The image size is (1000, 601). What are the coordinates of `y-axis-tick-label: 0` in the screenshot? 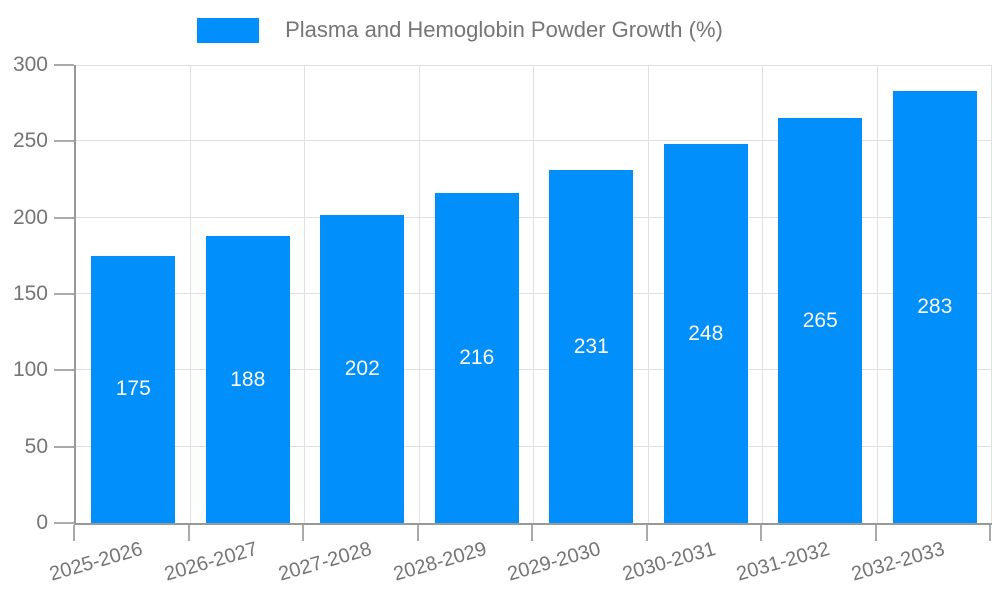 It's located at (42, 522).